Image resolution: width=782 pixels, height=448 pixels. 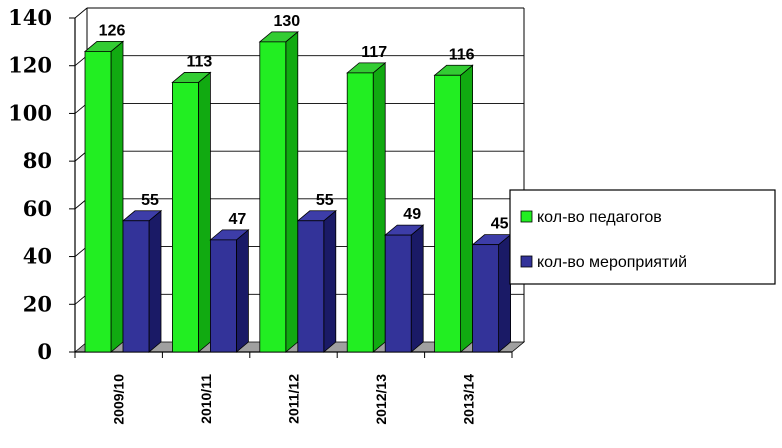 What do you see at coordinates (238, 219) in the screenshot?
I see `data-label: 47` at bounding box center [238, 219].